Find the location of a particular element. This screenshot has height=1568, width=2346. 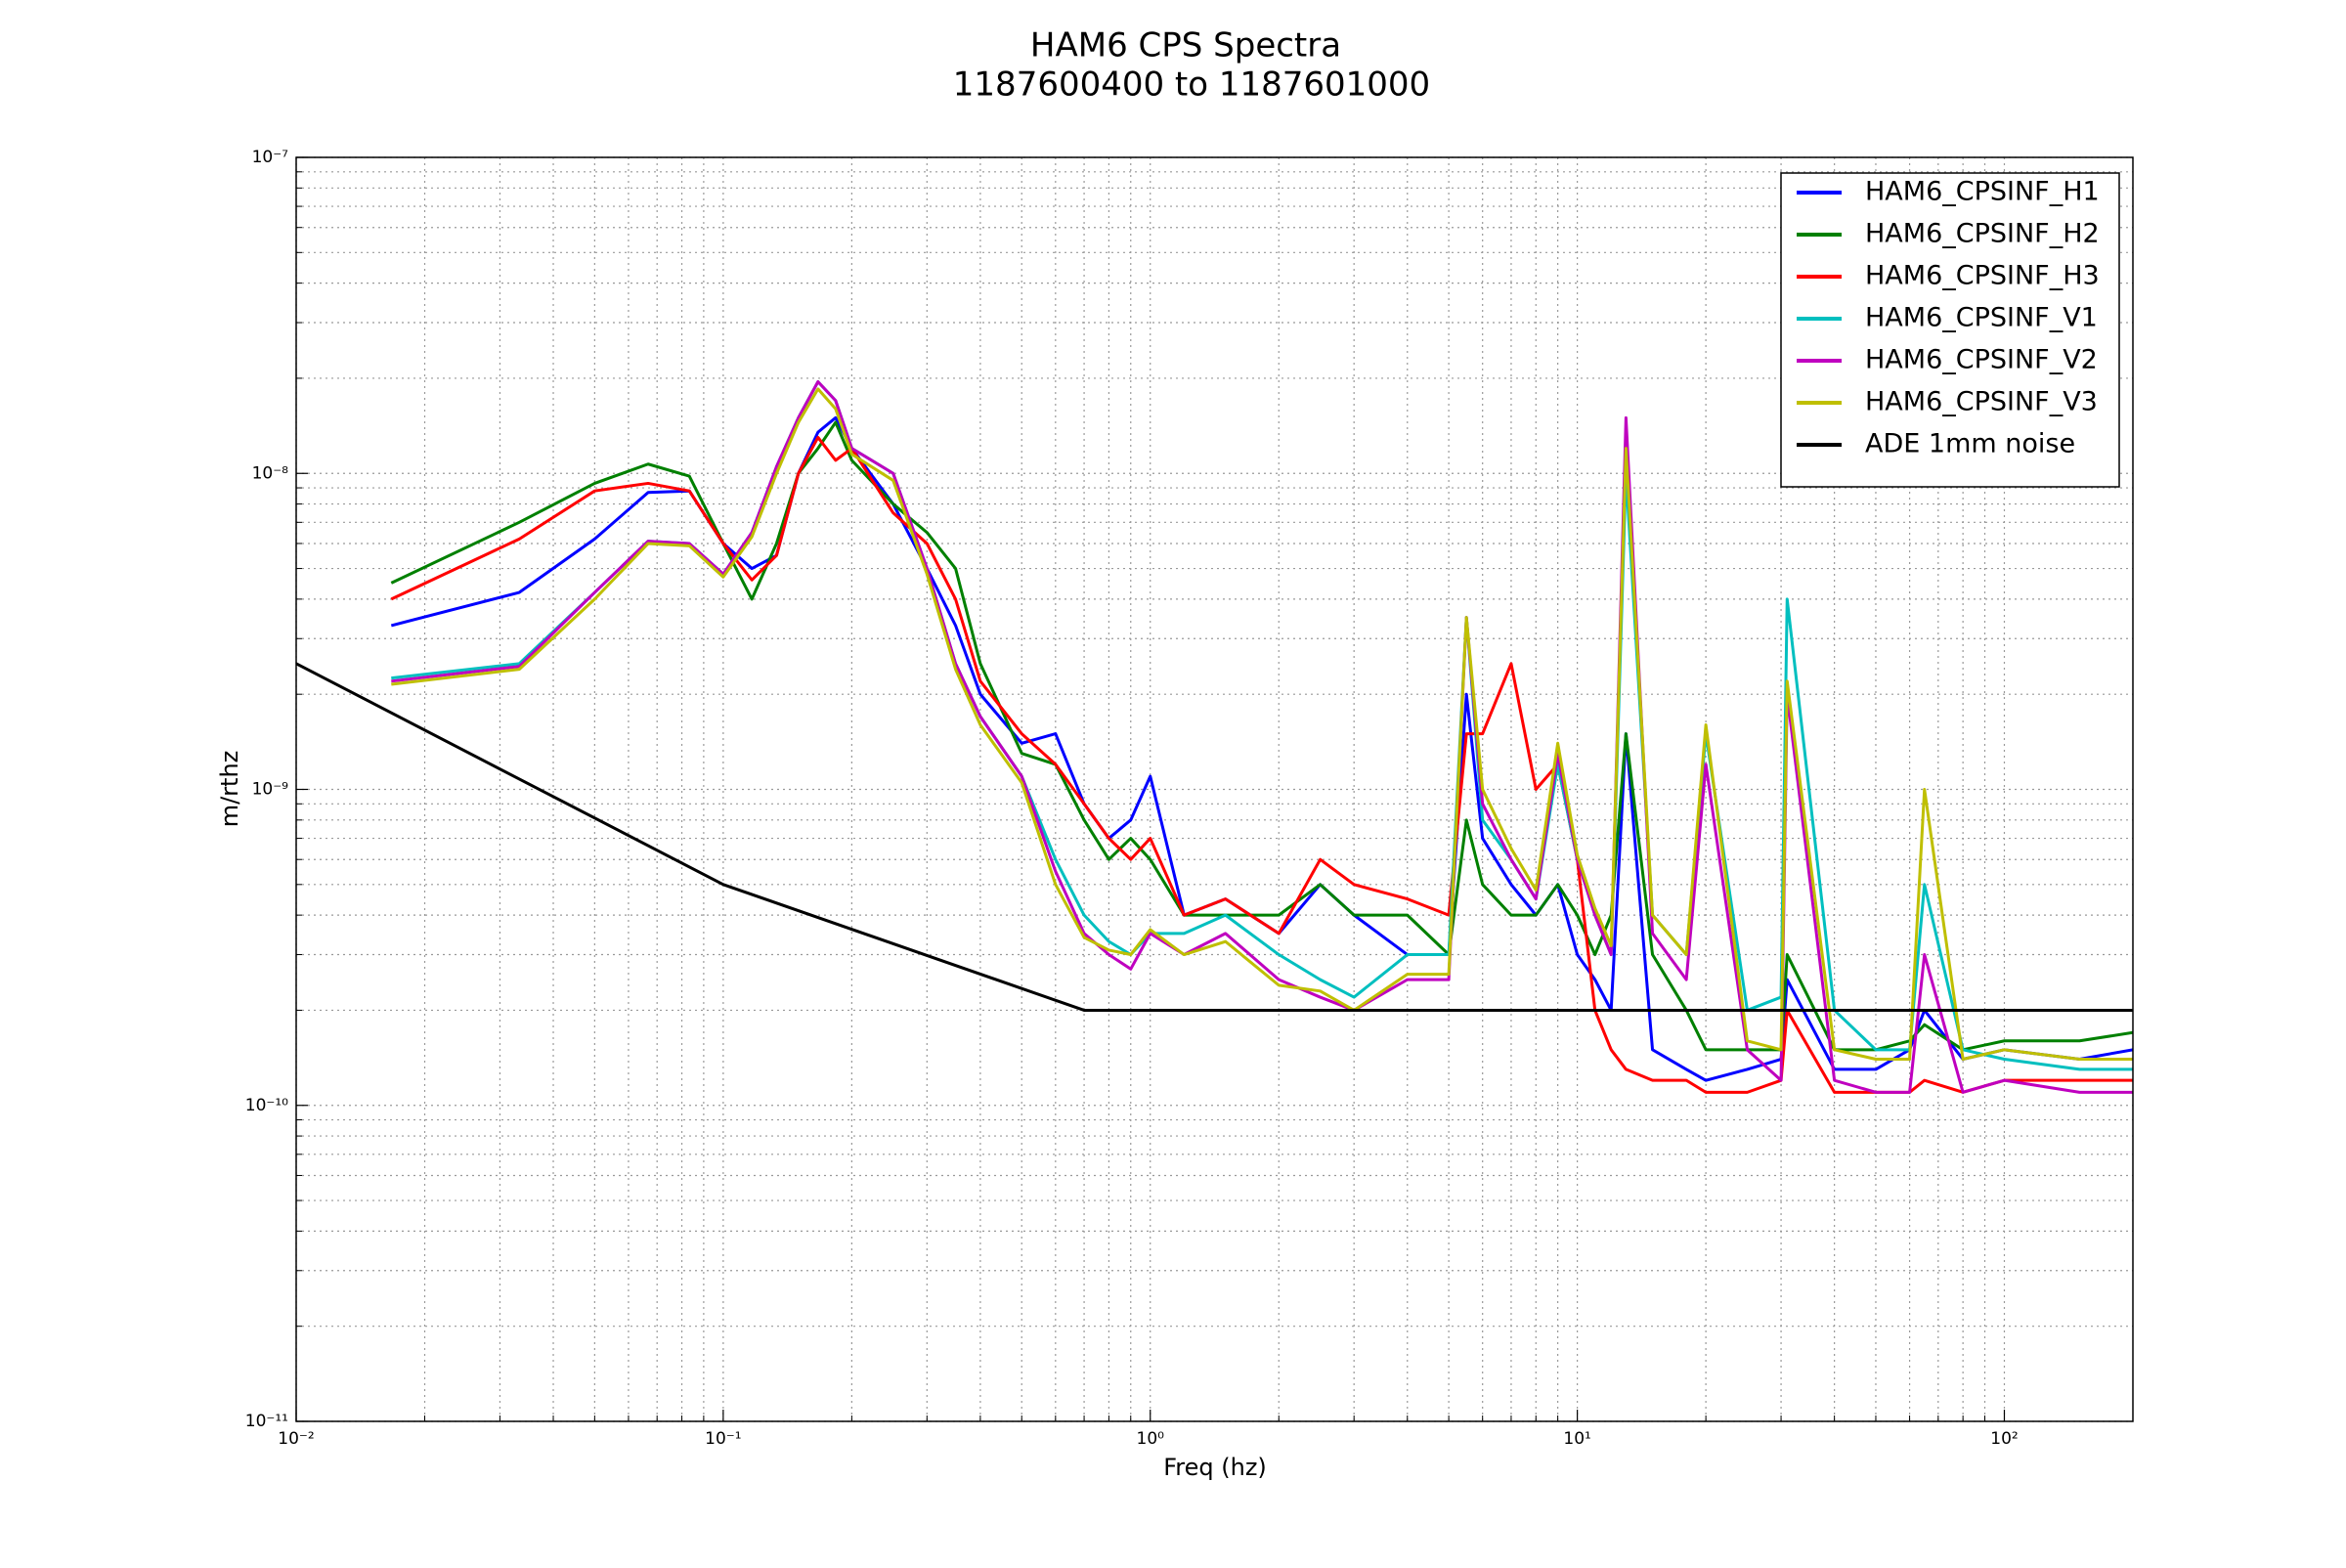

chart-subtitle: 1187600400 to 1187601000 is located at coordinates (1191, 85).